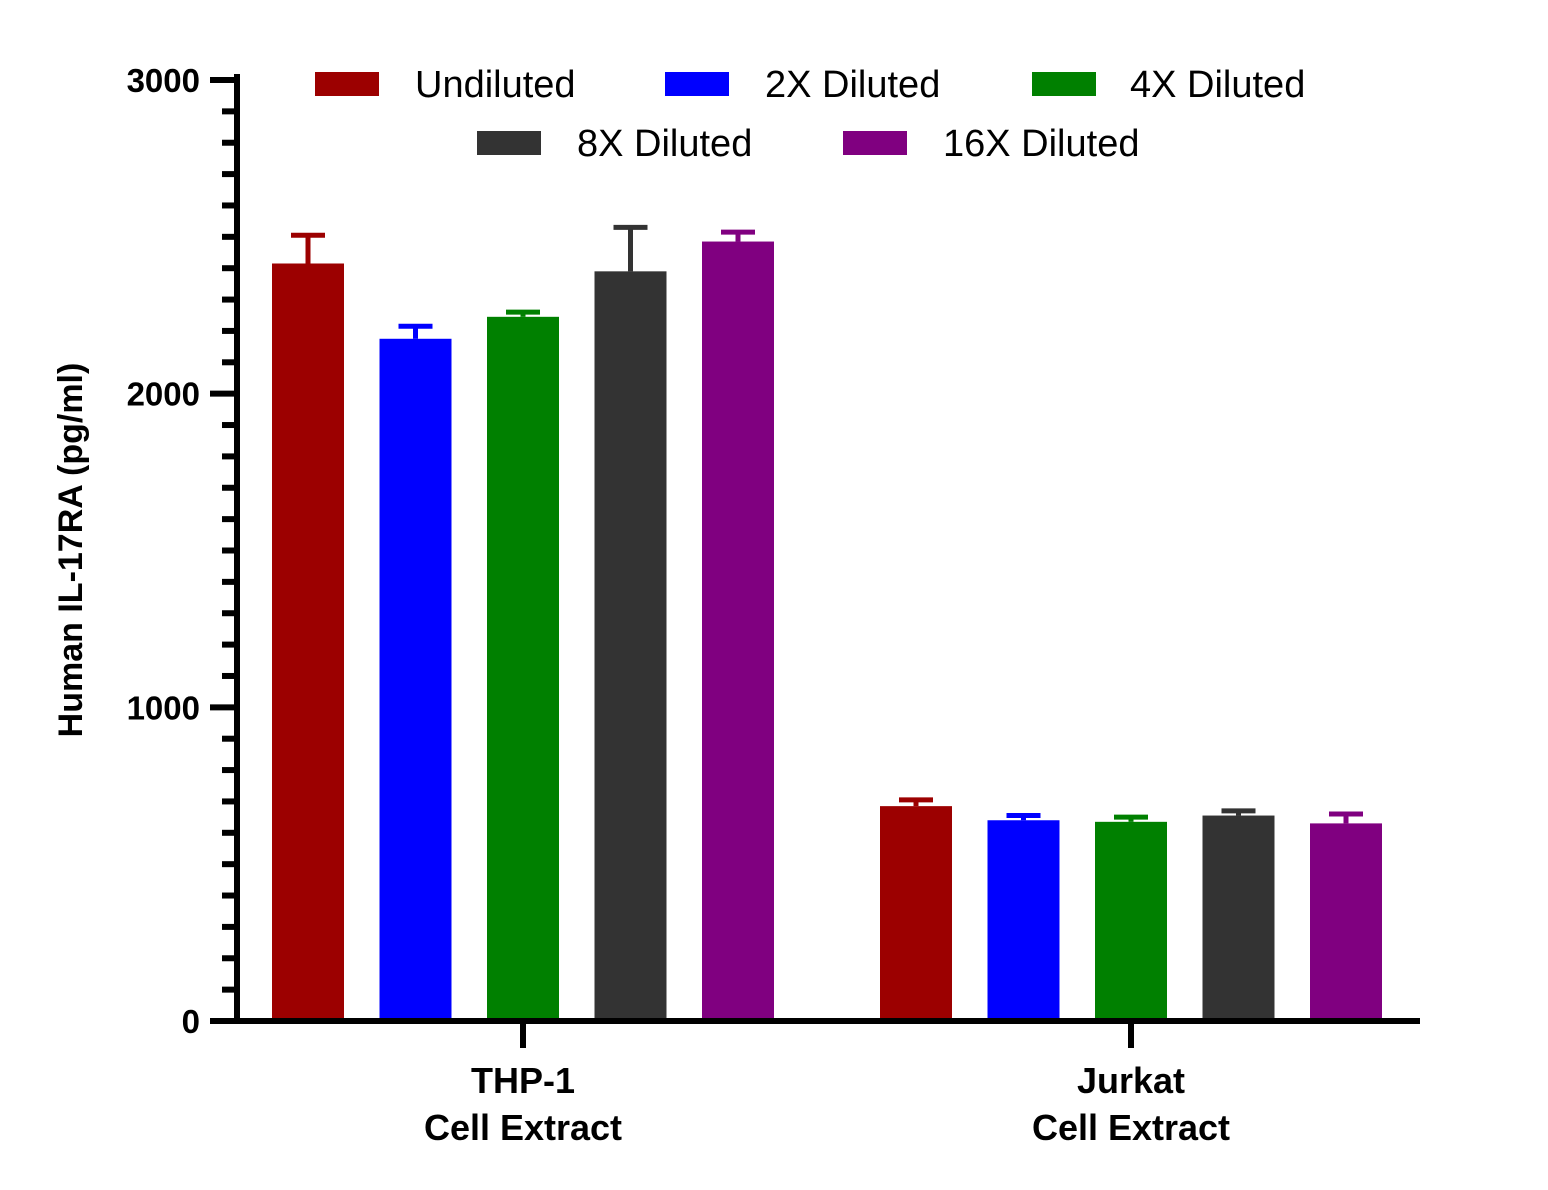 This screenshot has height=1190, width=1548. What do you see at coordinates (523, 1080) in the screenshot?
I see `x-tick-label: THP-1` at bounding box center [523, 1080].